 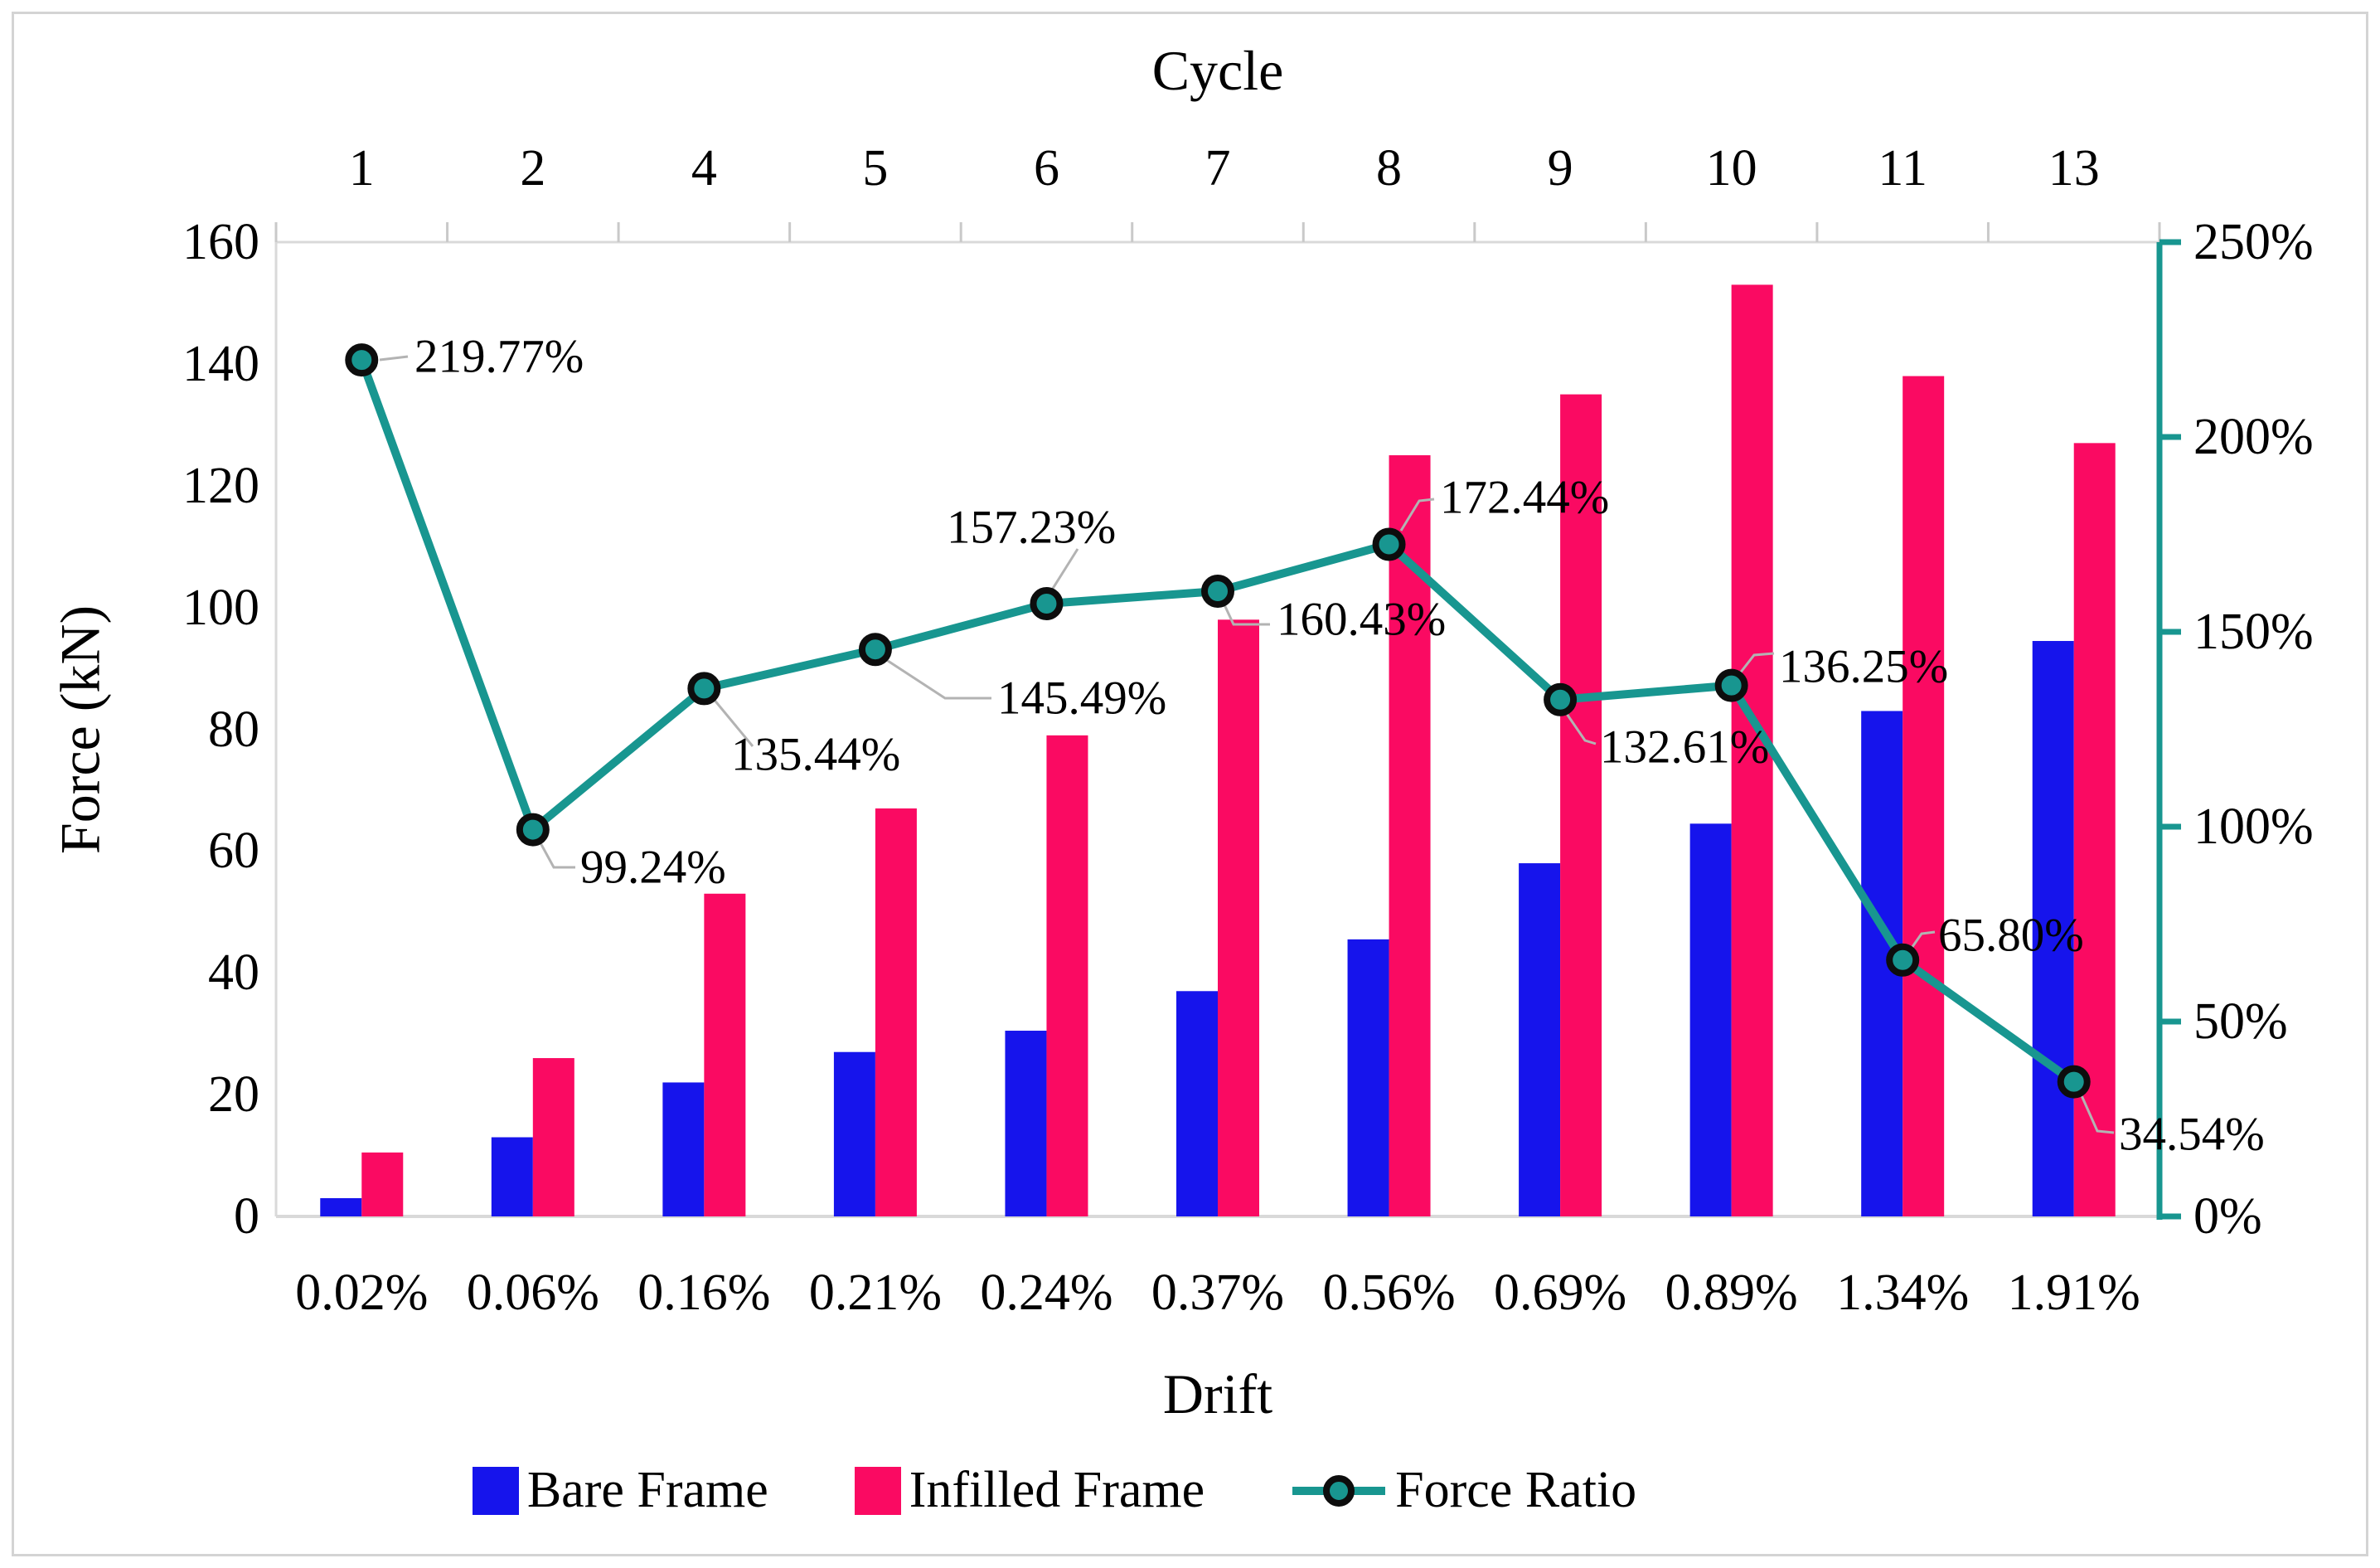 What do you see at coordinates (220, 607) in the screenshot?
I see `force-tick-label: 100` at bounding box center [220, 607].